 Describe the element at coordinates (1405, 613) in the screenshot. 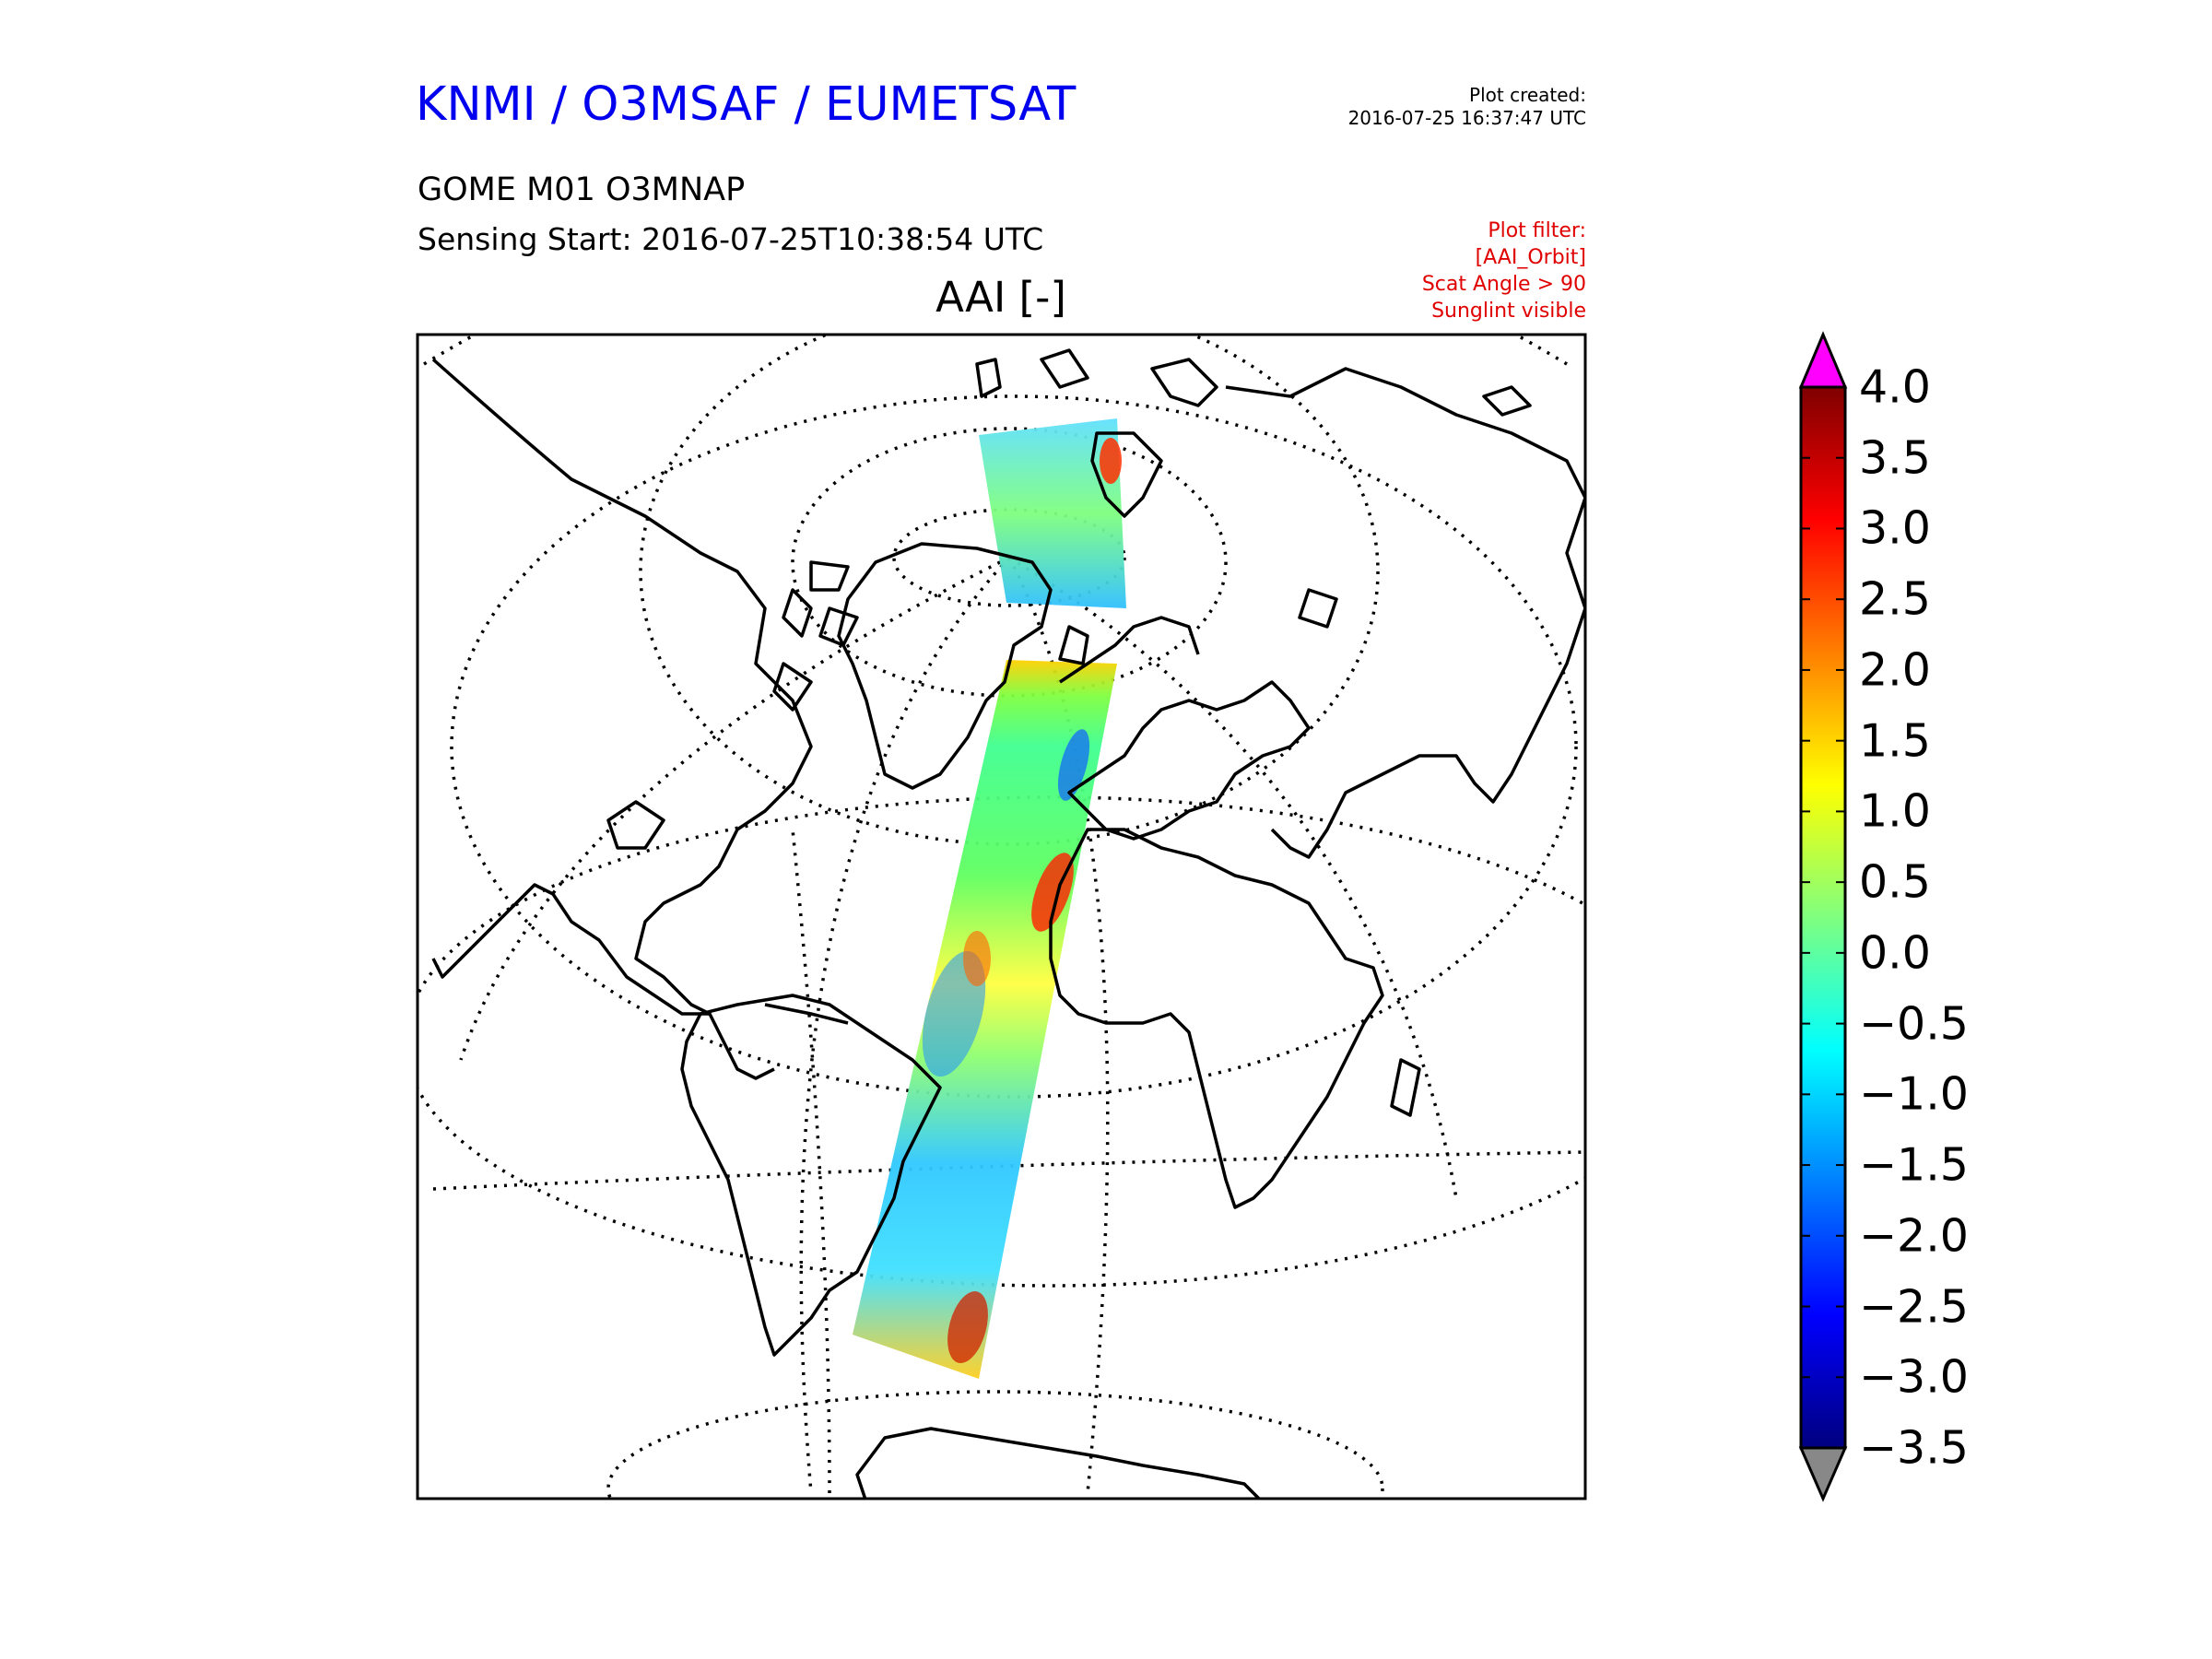

I see `coast-asia` at that location.